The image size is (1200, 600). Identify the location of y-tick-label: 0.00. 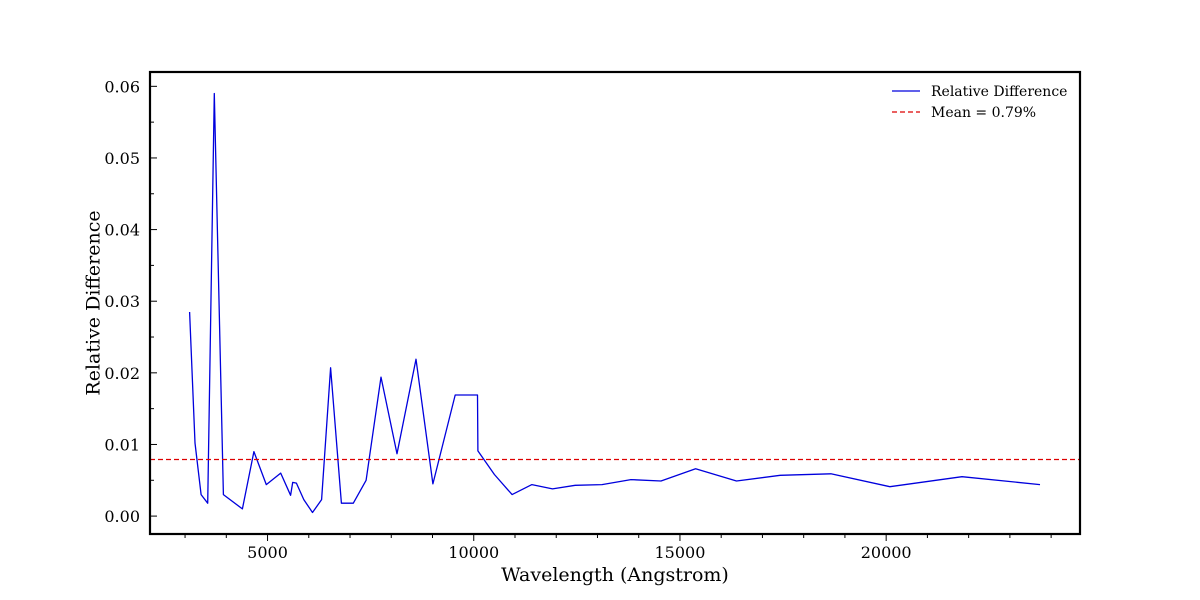
(122, 516).